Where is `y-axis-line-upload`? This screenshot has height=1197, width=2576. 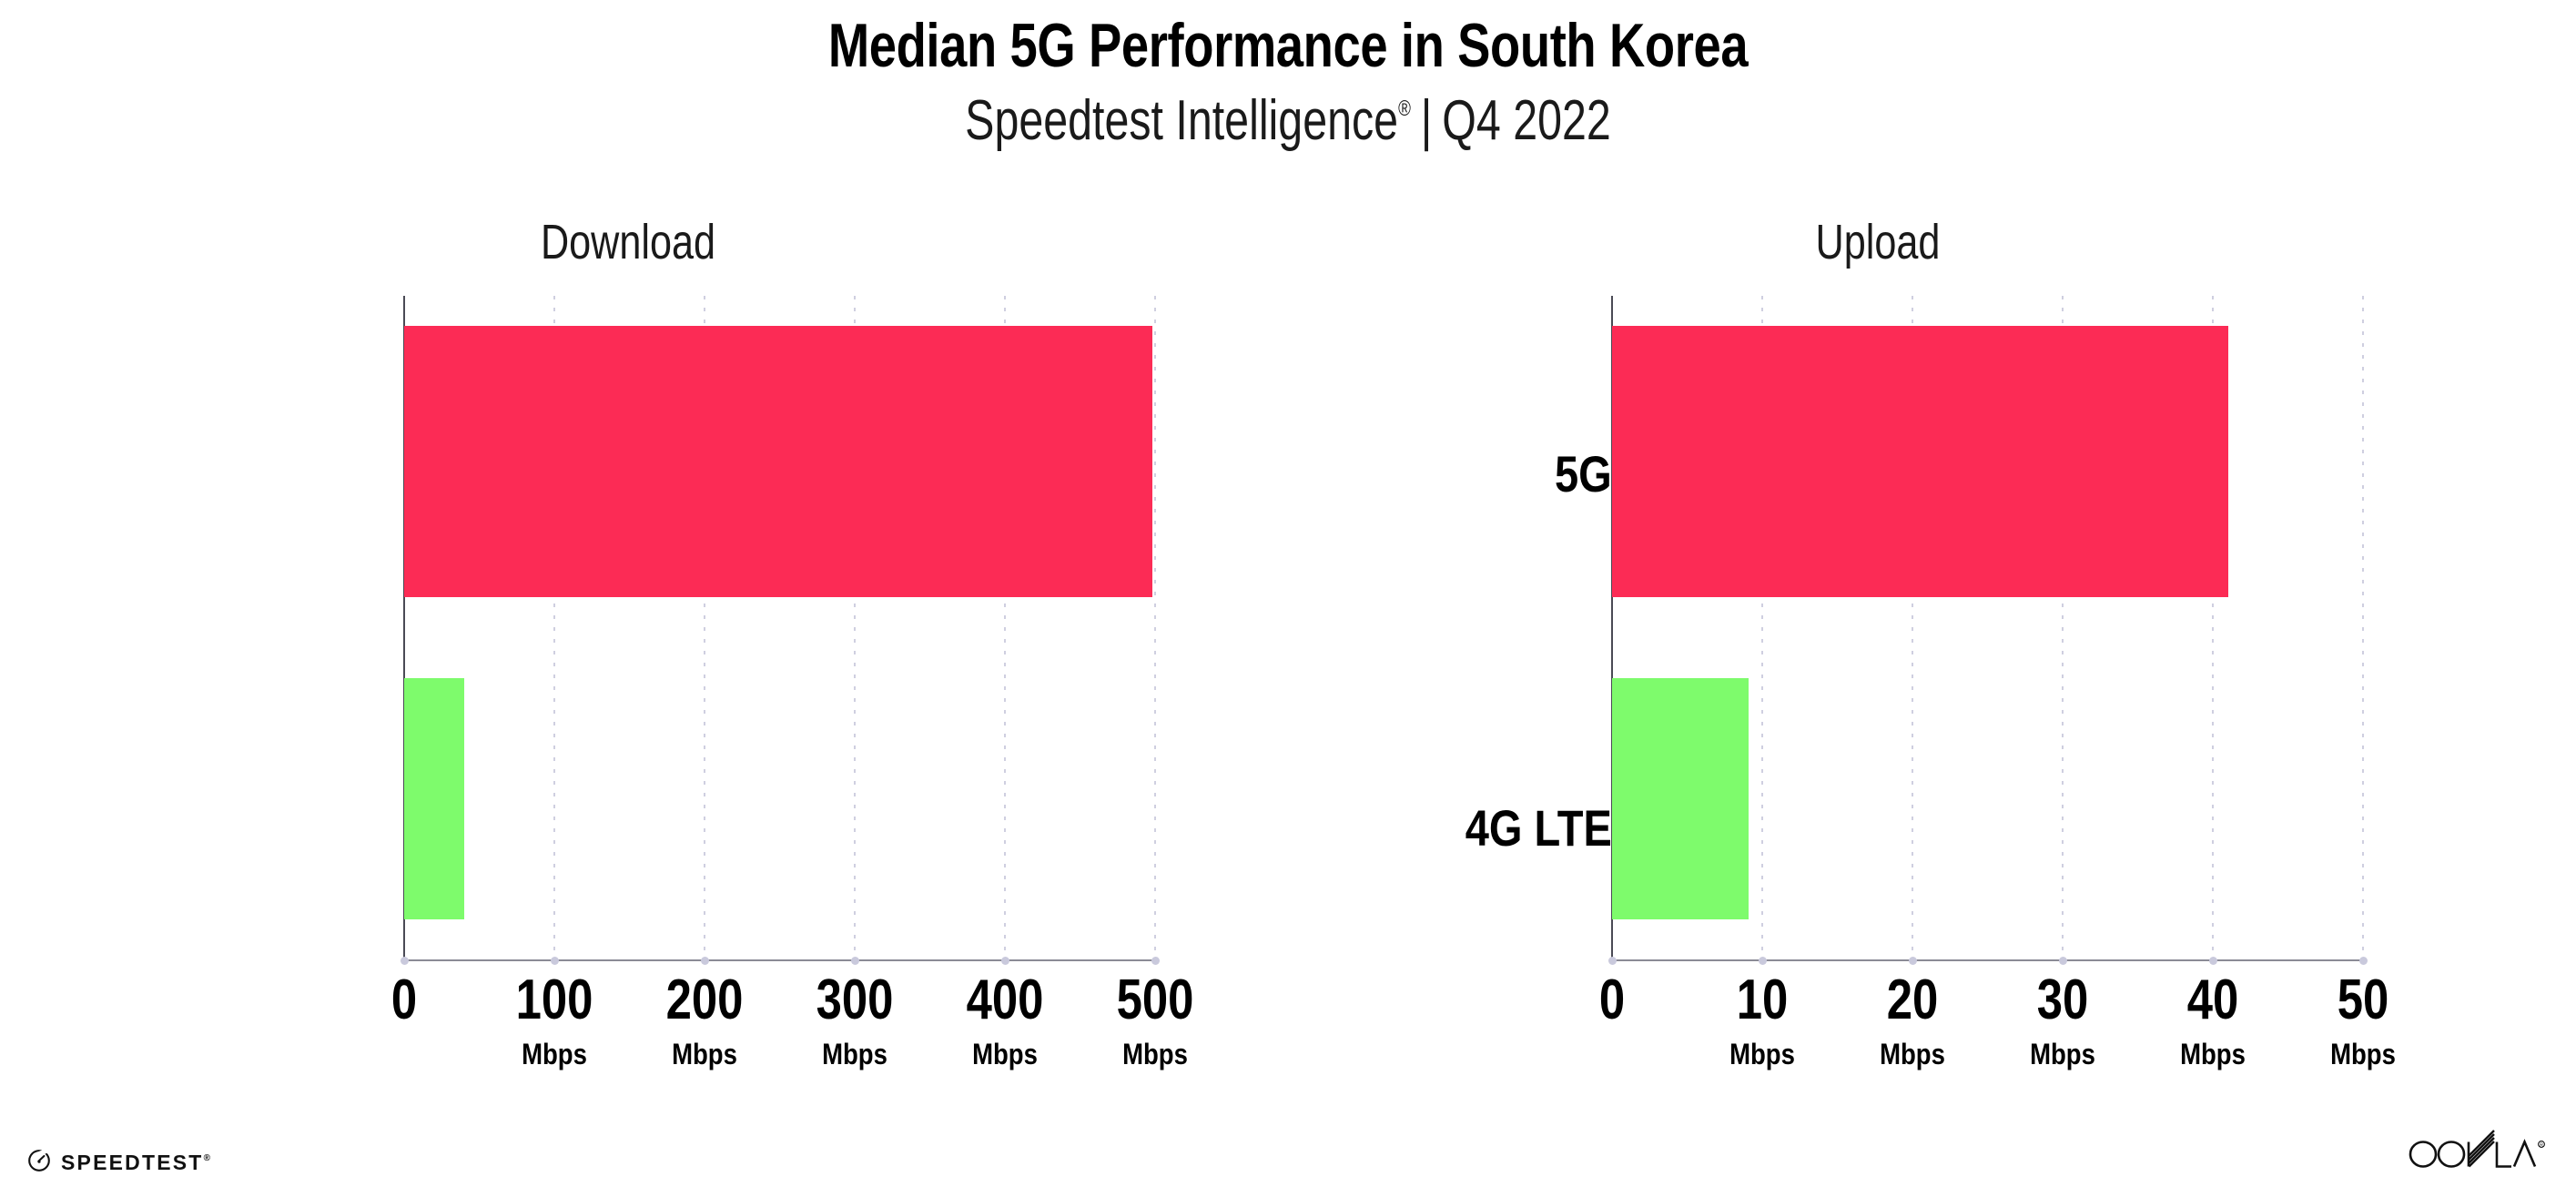 y-axis-line-upload is located at coordinates (1612, 628).